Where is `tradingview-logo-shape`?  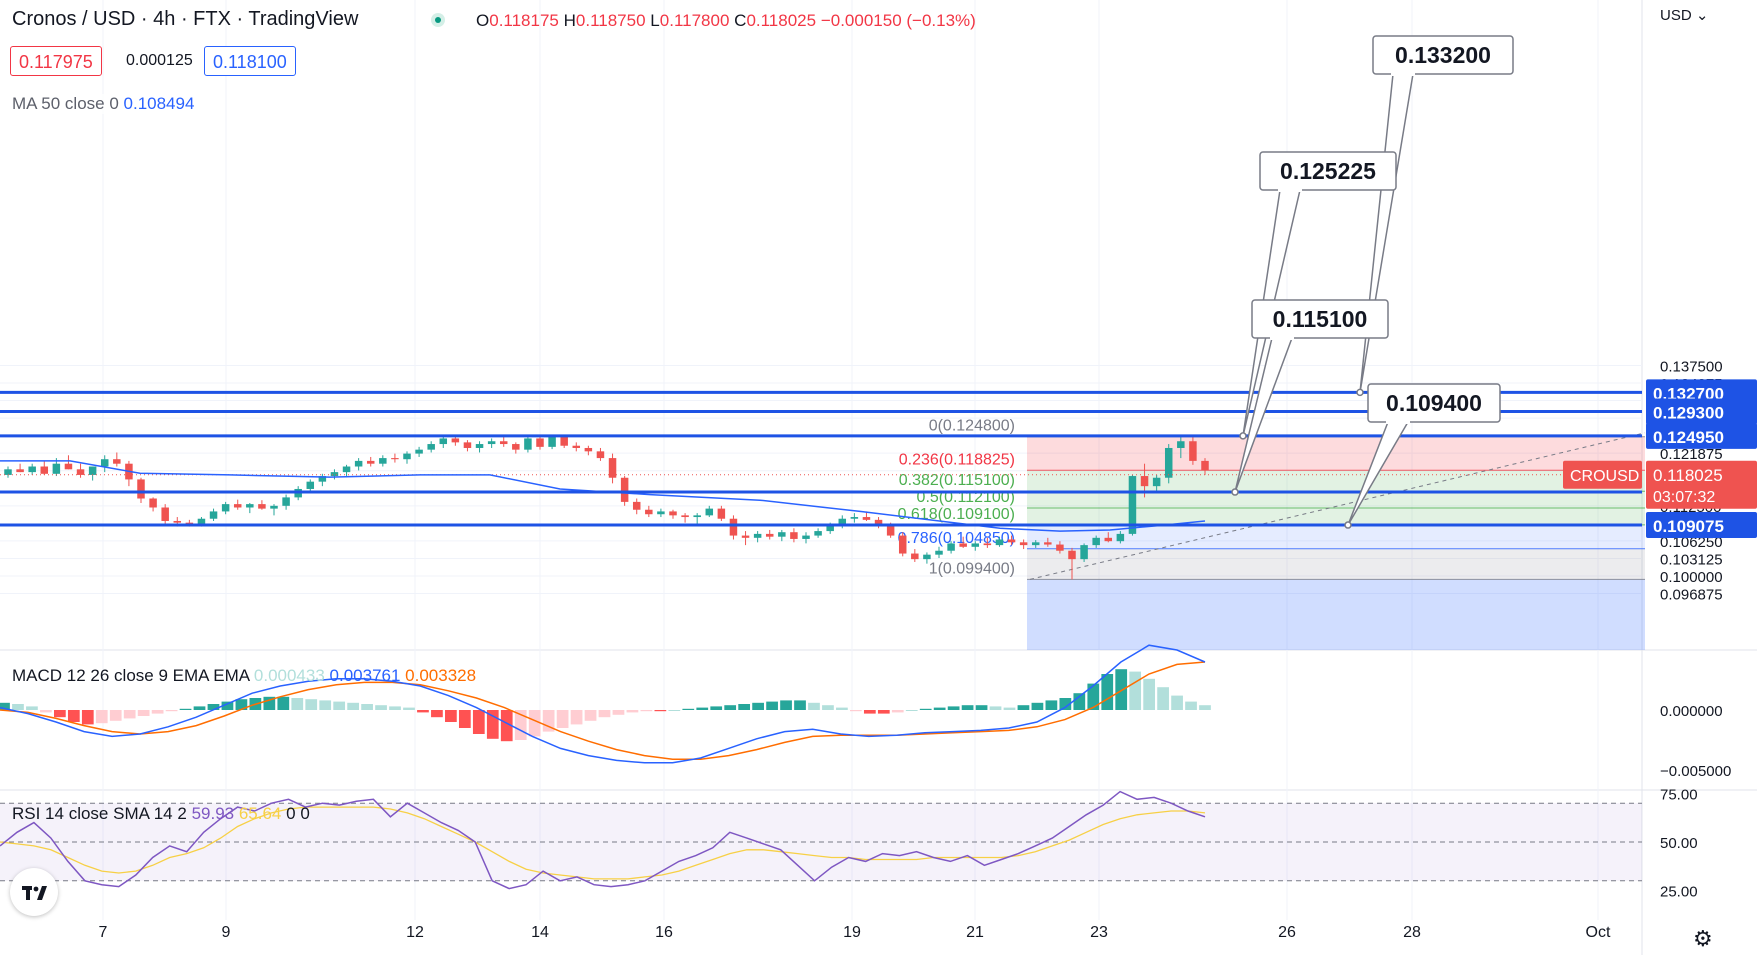
tradingview-logo-shape is located at coordinates (34, 893).